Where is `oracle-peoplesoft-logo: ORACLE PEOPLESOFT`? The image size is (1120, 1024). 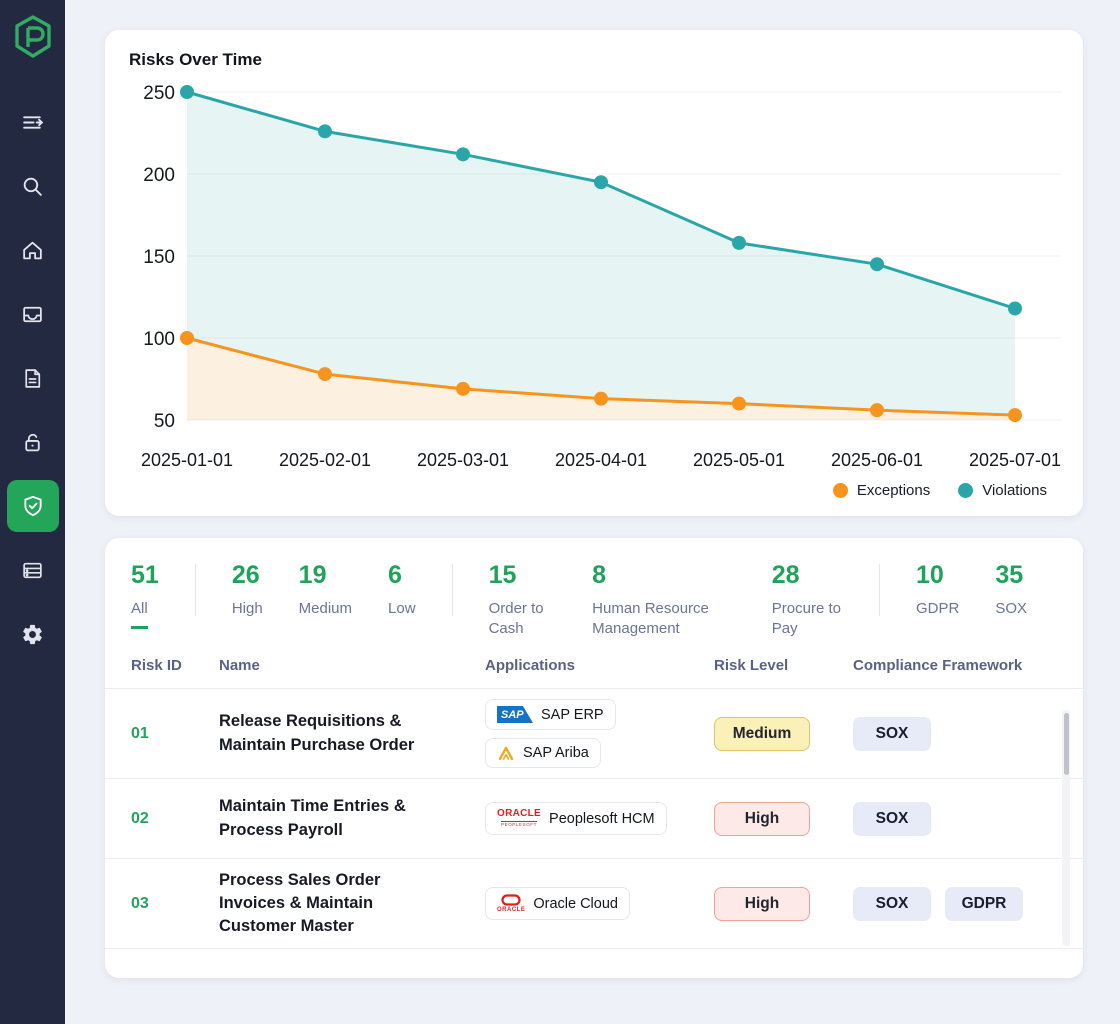 oracle-peoplesoft-logo: ORACLE PEOPLESOFT is located at coordinates (519, 818).